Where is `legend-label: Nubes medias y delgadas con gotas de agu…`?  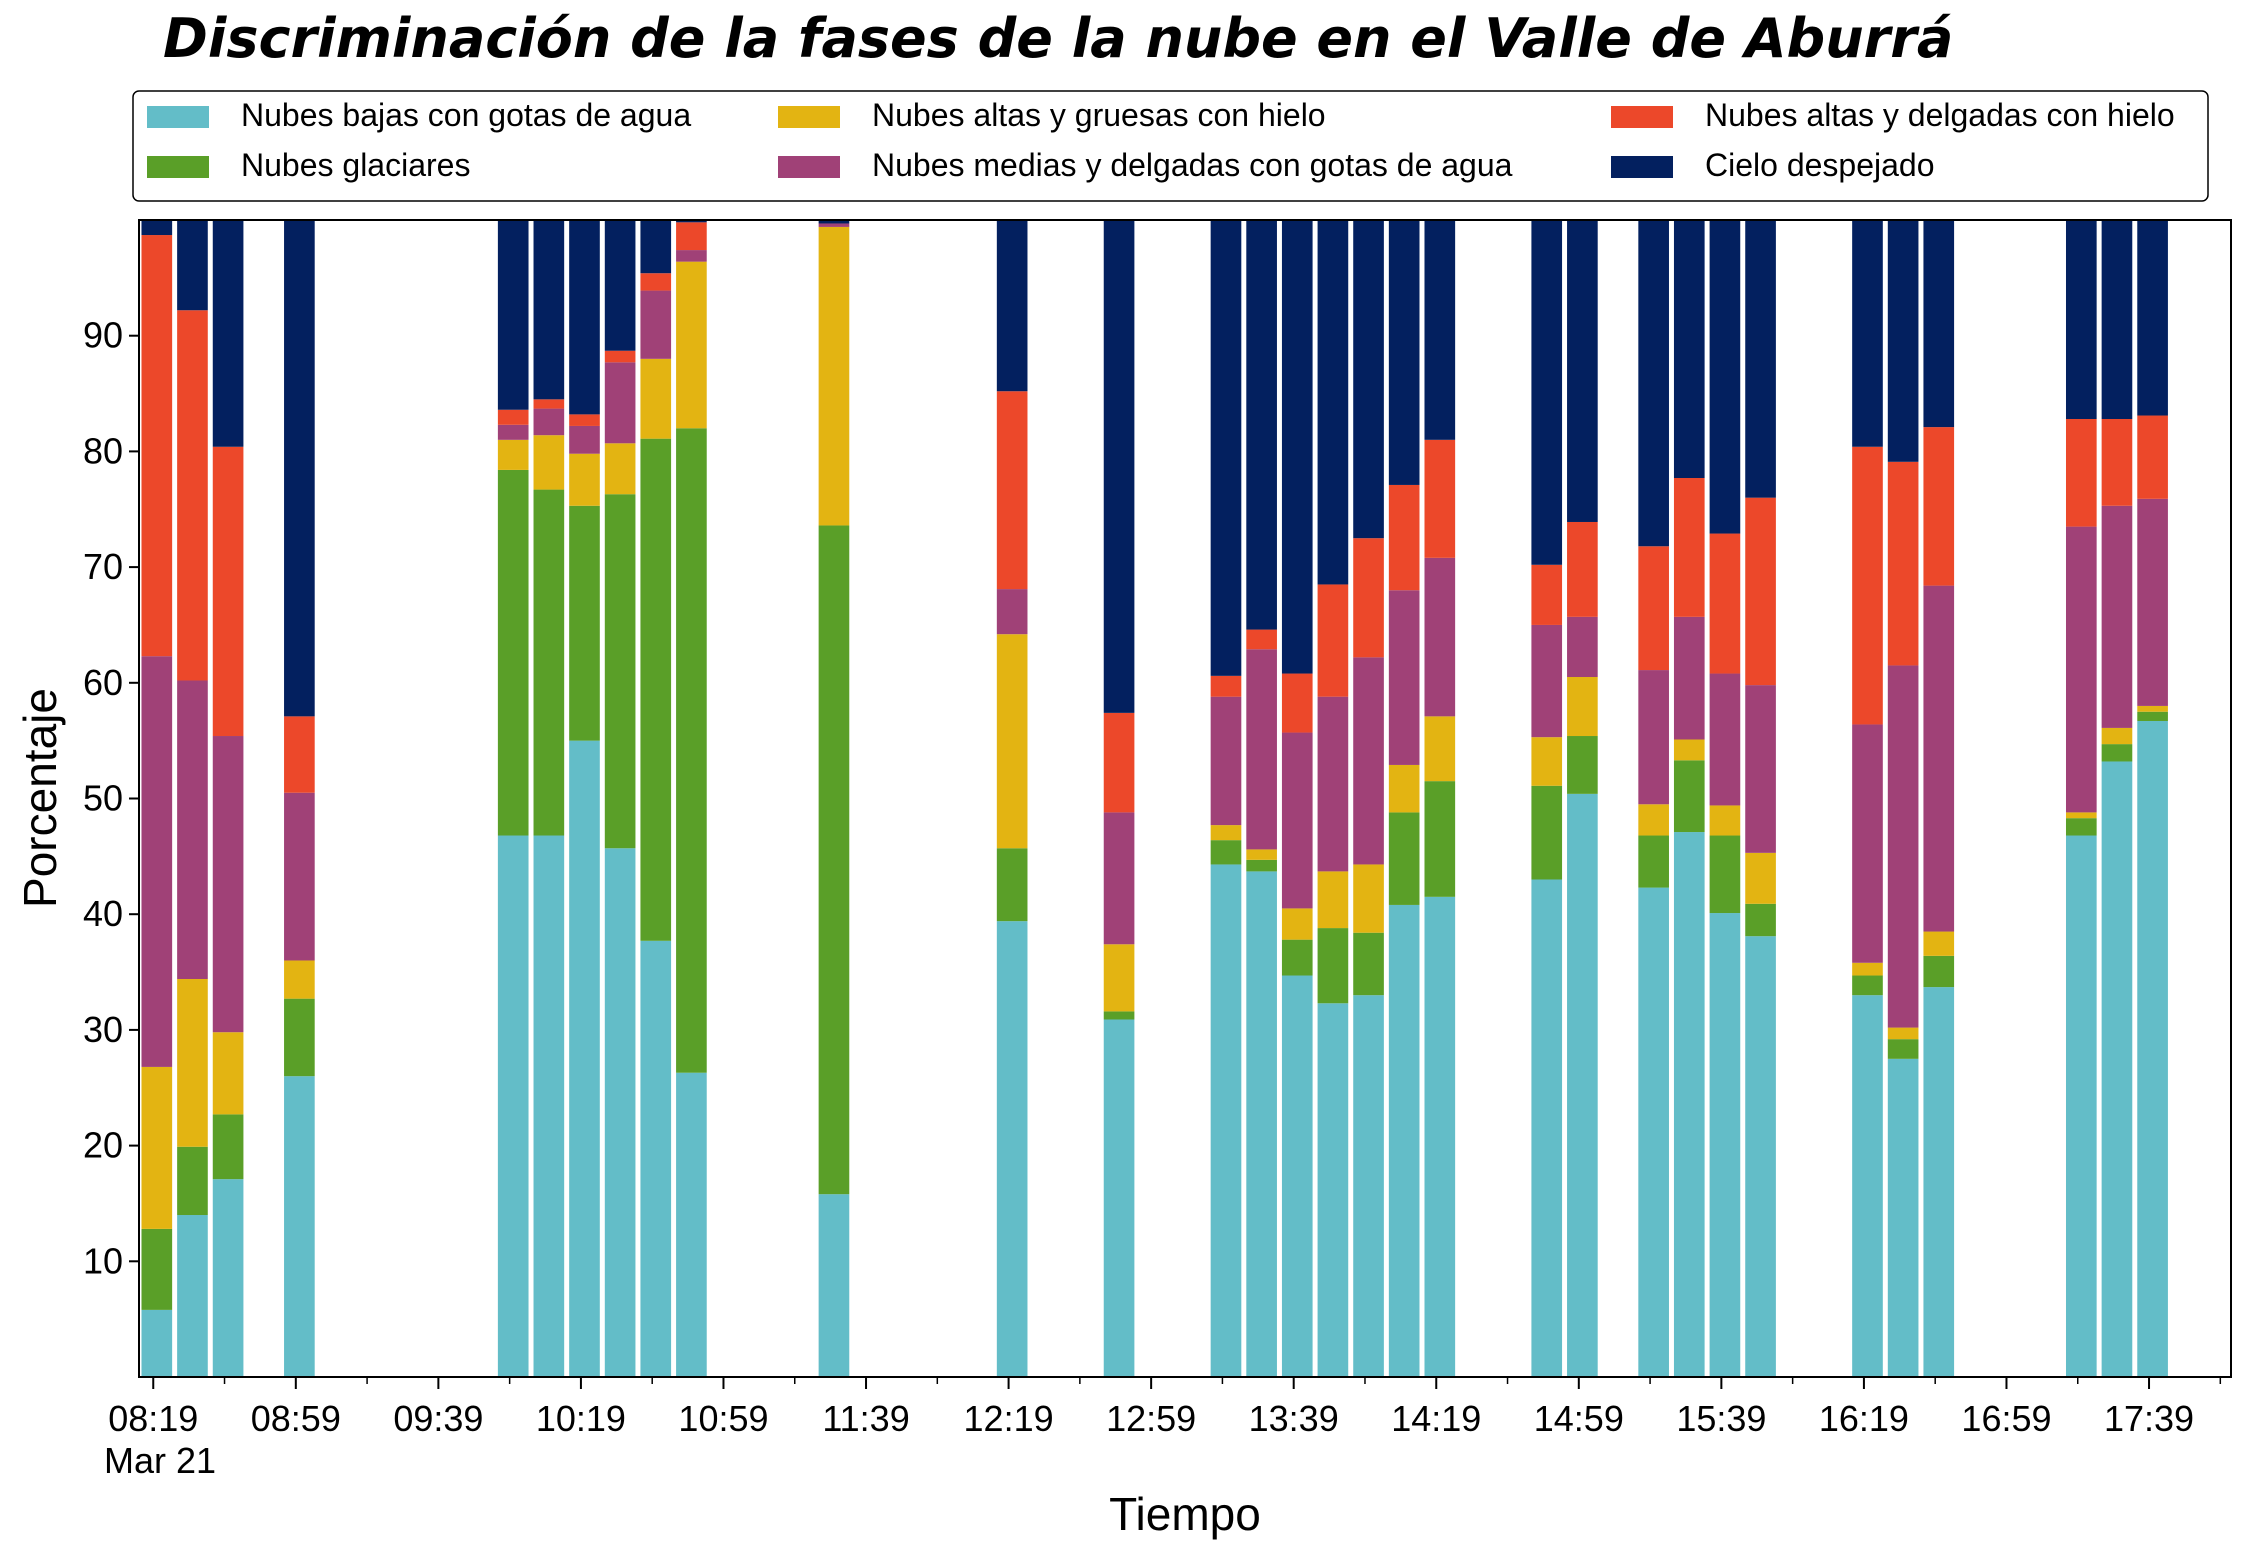
legend-label: Nubes medias y delgadas con gotas de agu… is located at coordinates (1192, 165).